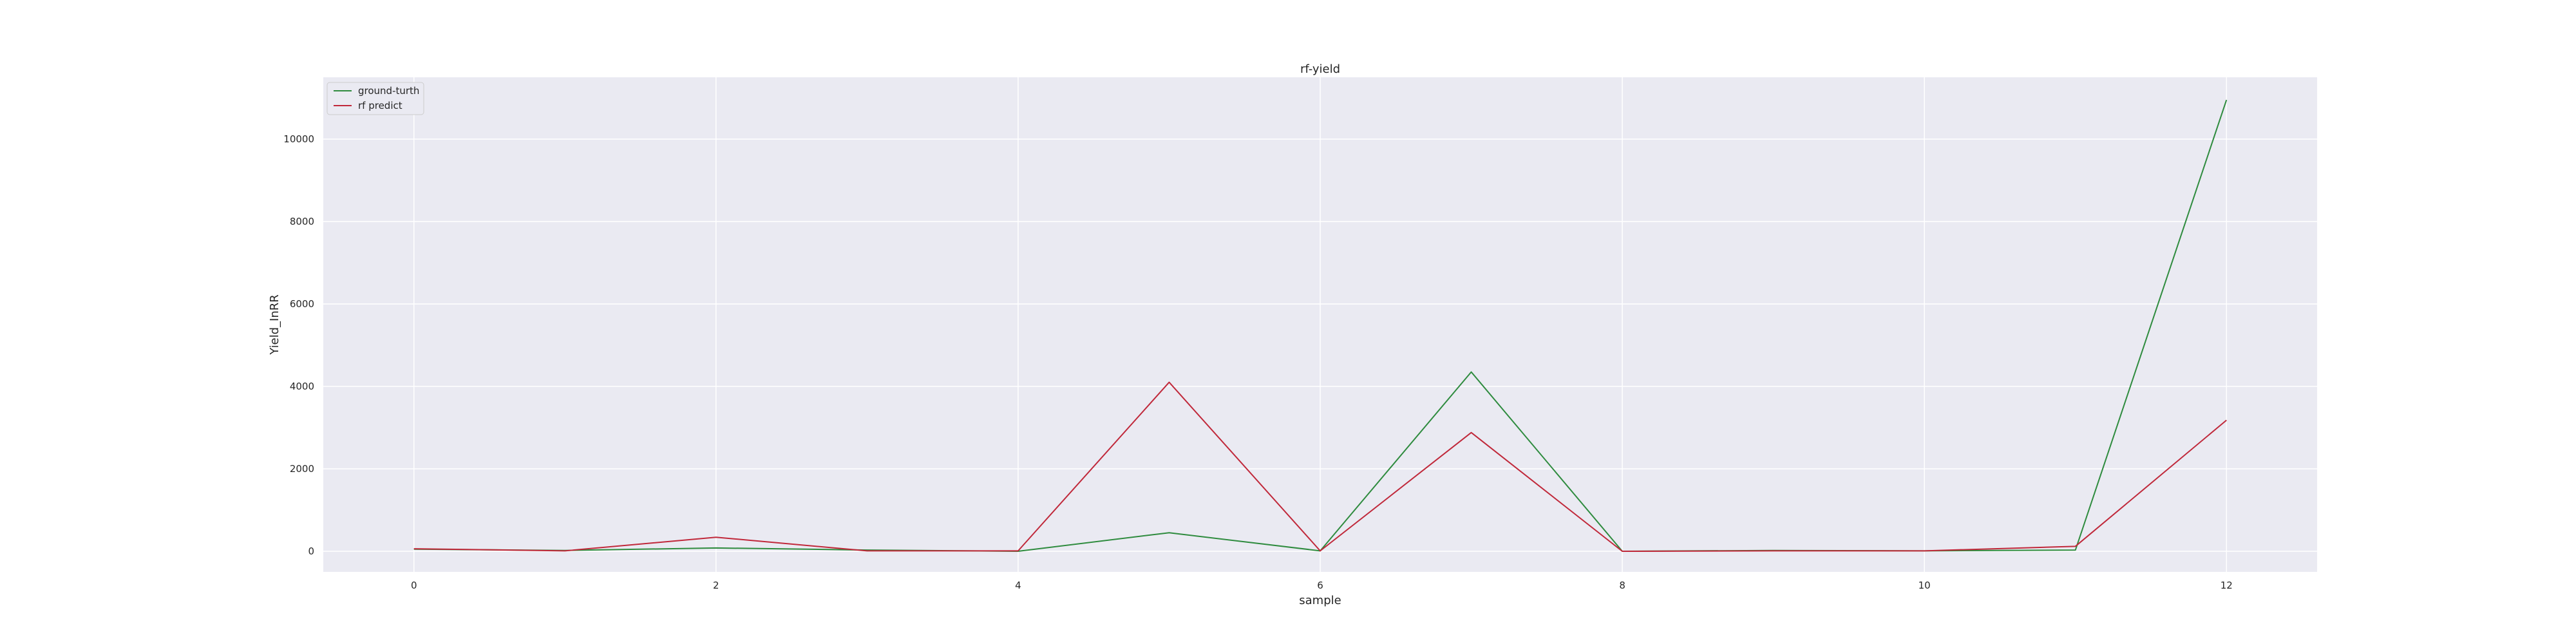 The image size is (2576, 644). I want to click on y-axis-label: Yield_InRR, so click(274, 325).